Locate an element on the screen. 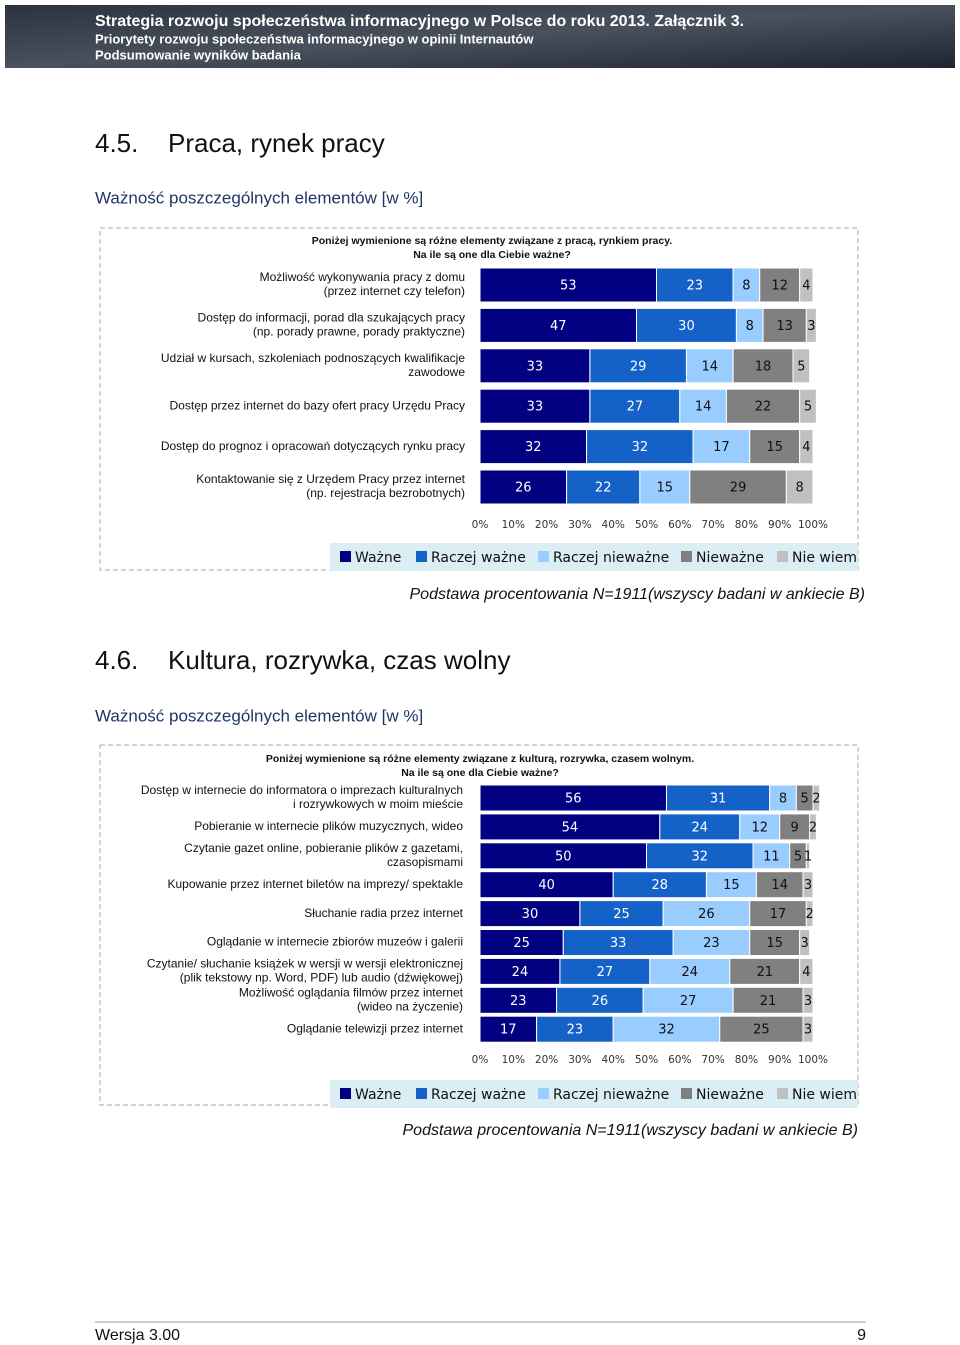 This screenshot has height=1345, width=960. data-label: 29 is located at coordinates (738, 488).